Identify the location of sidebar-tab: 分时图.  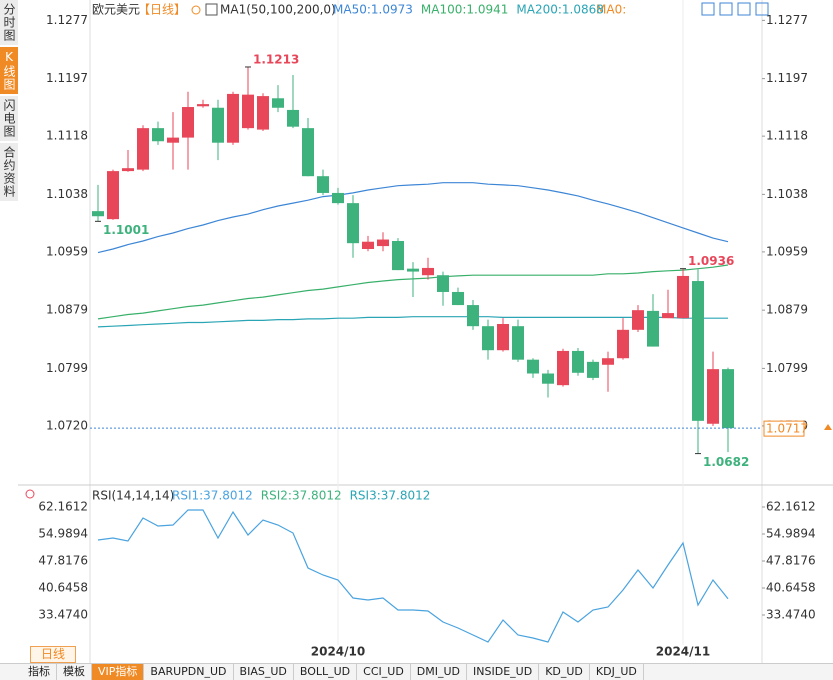
(9, 23).